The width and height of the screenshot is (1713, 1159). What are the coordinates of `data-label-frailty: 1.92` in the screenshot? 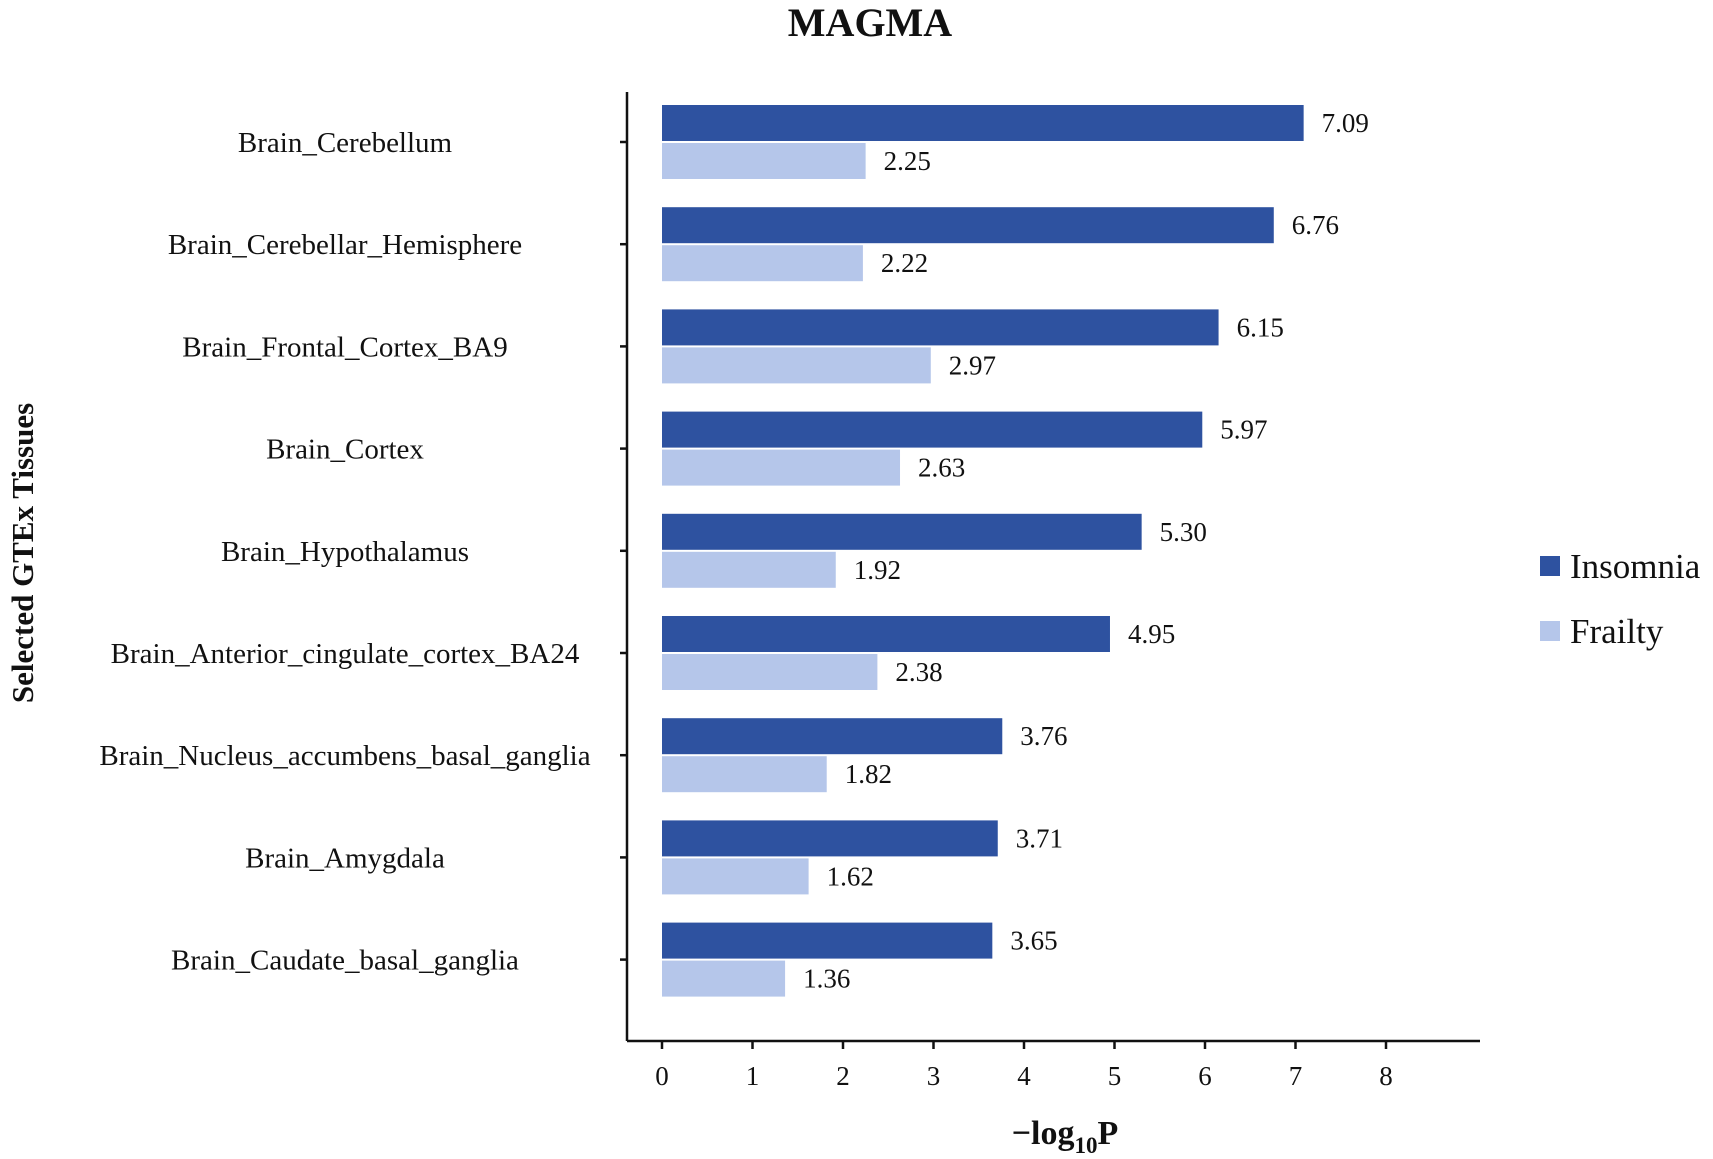 It's located at (877, 570).